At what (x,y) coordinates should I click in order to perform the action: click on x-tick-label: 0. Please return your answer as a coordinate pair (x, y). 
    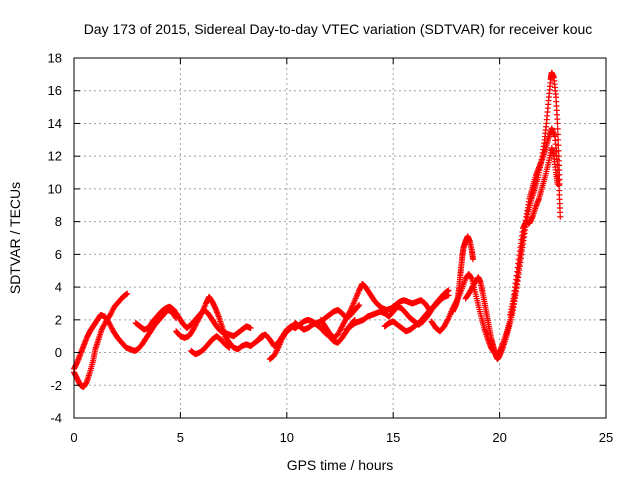
    Looking at the image, I should click on (73, 437).